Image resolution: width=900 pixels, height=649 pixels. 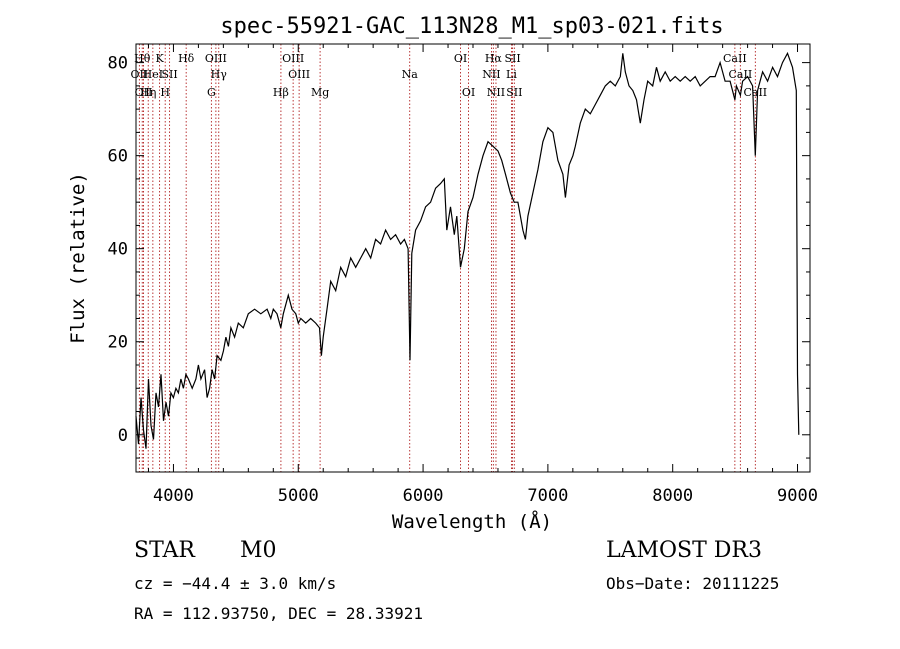 I want to click on line-label-14: OIII, so click(x=299, y=74).